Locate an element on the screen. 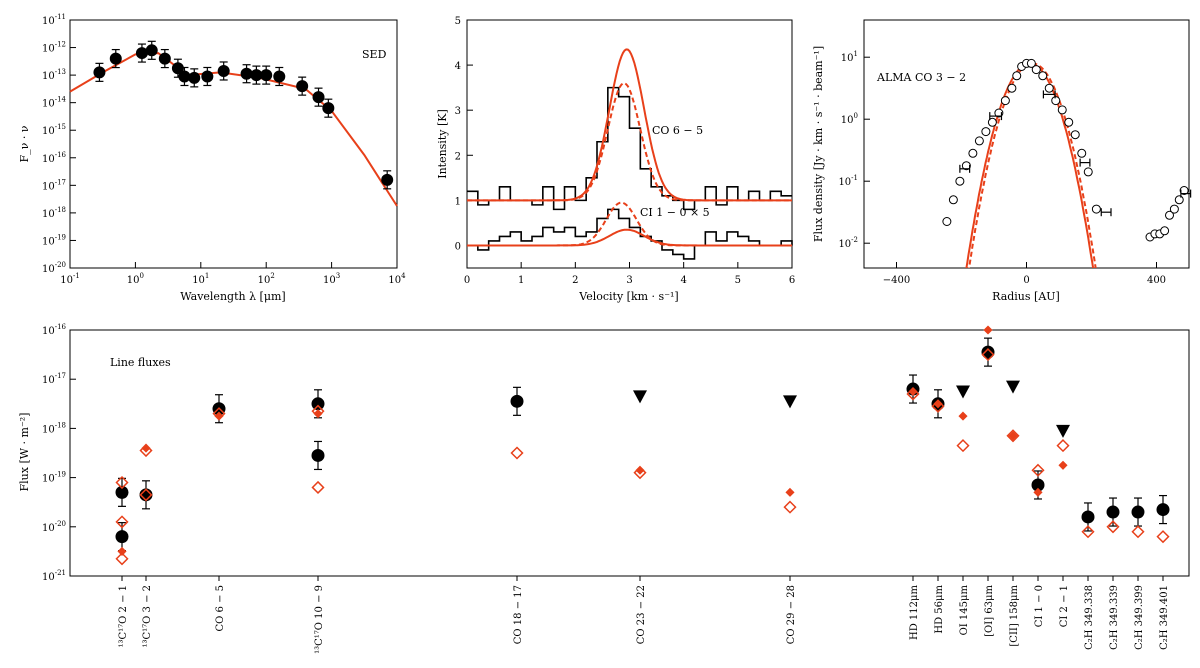 This screenshot has height=668, width=1200. line-fluxes-y-tick-label: 10-21 is located at coordinates (54, 576).